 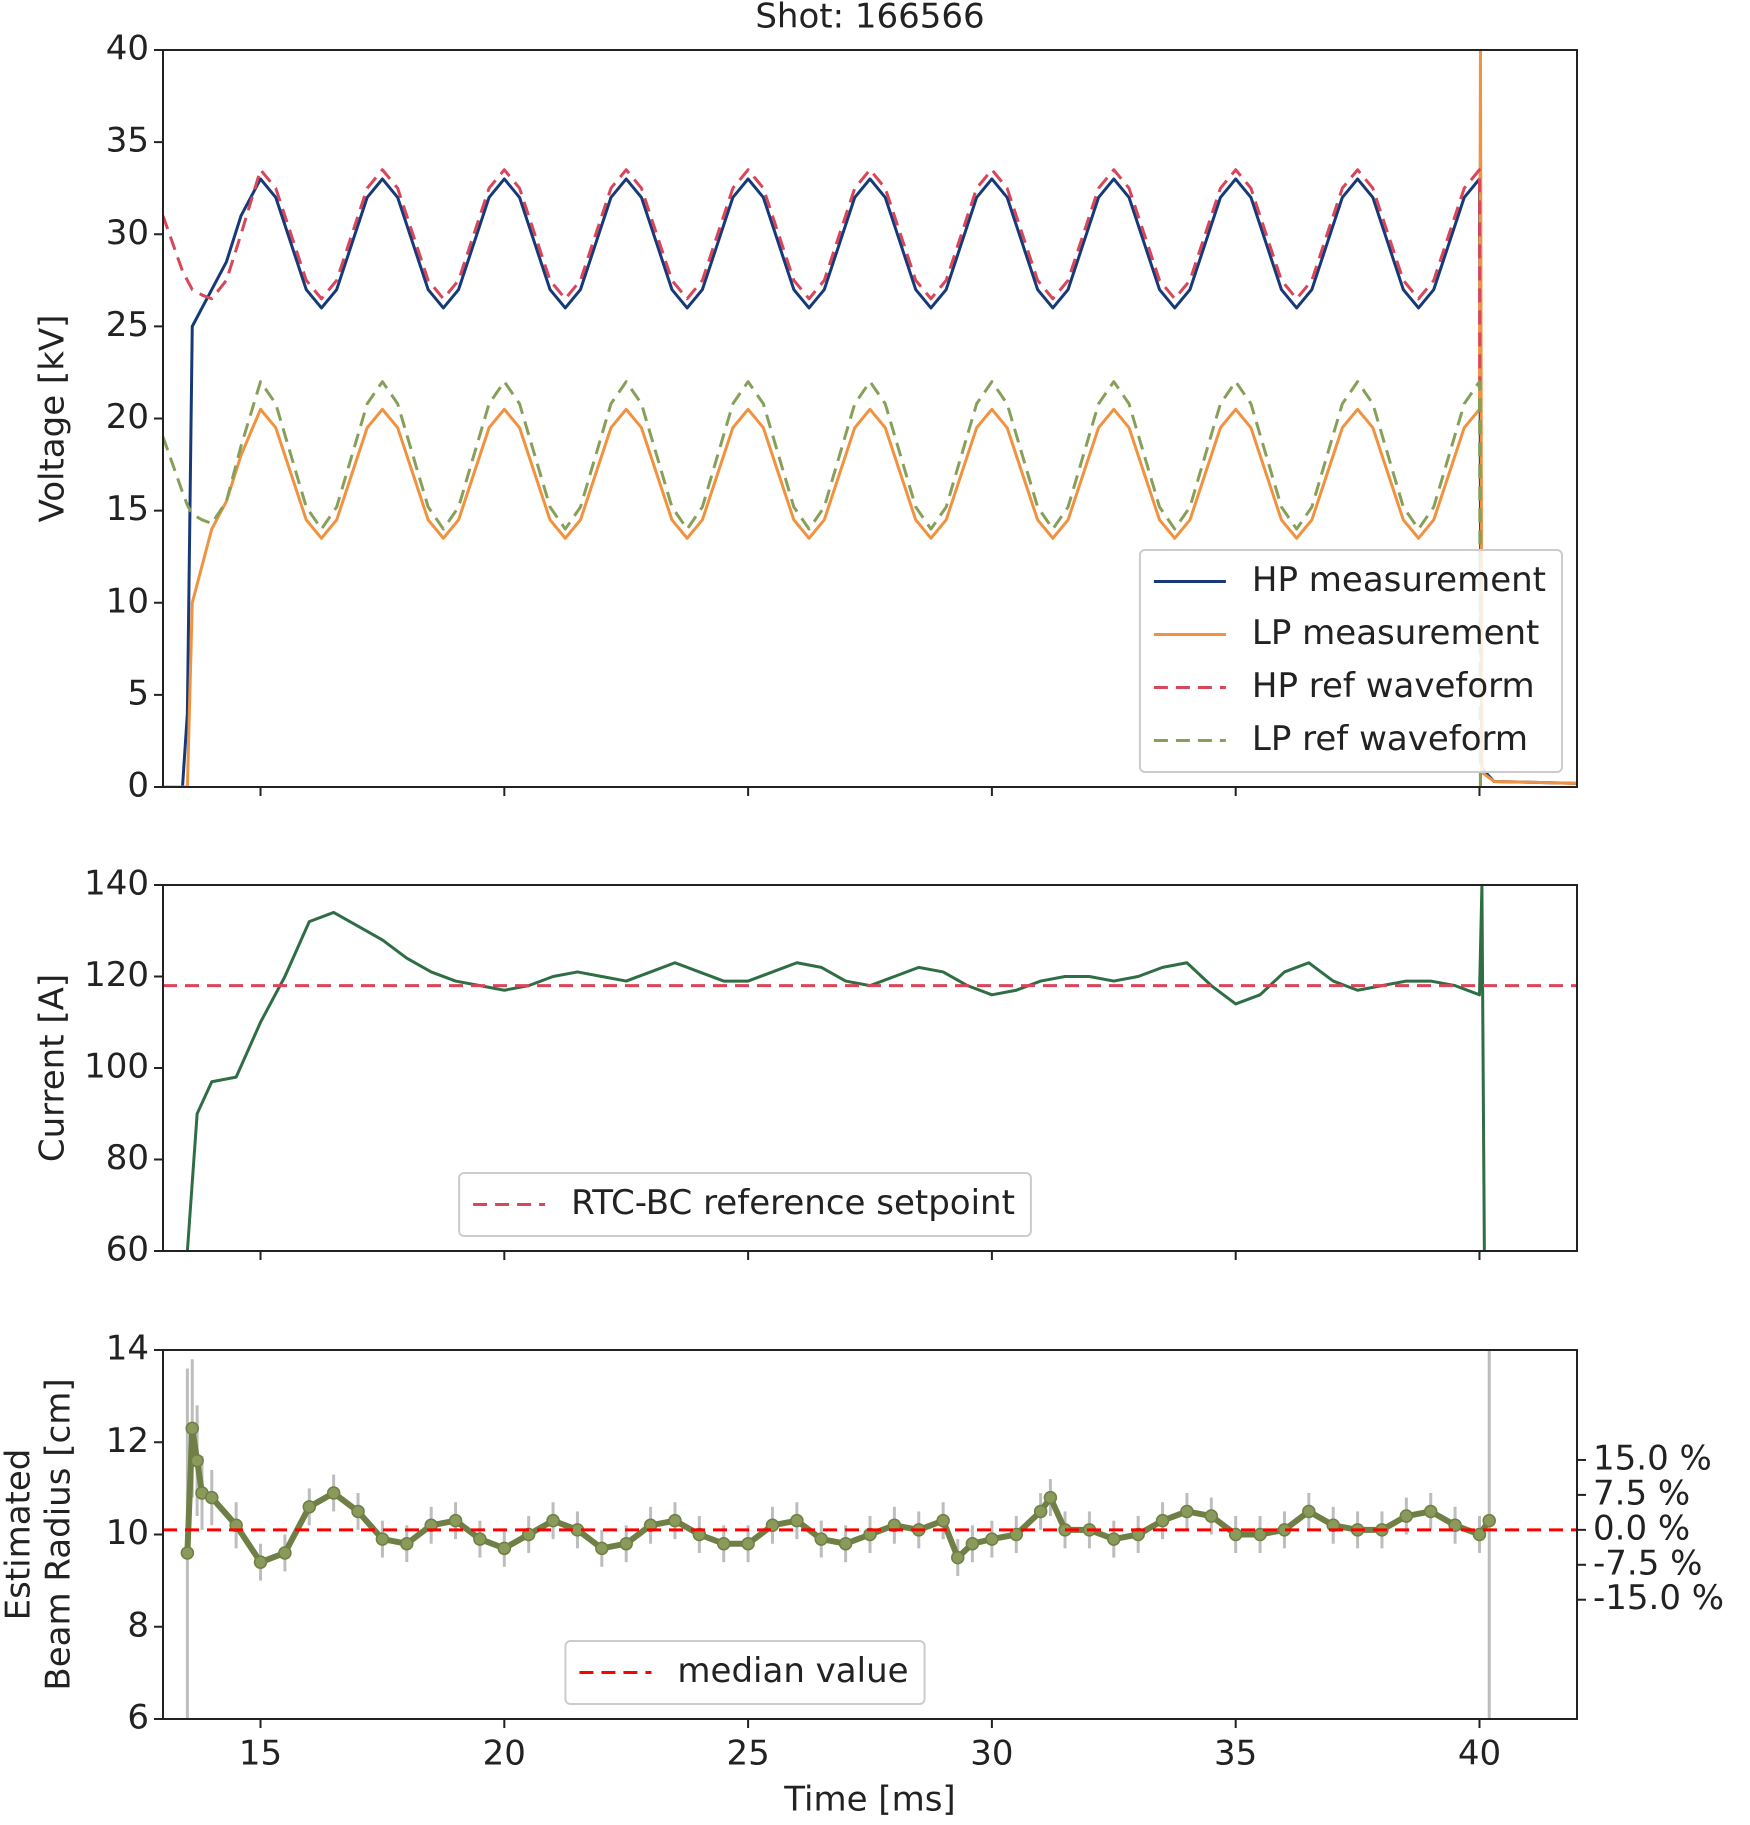 What do you see at coordinates (116, 884) in the screenshot?
I see `y-tick-label: 140` at bounding box center [116, 884].